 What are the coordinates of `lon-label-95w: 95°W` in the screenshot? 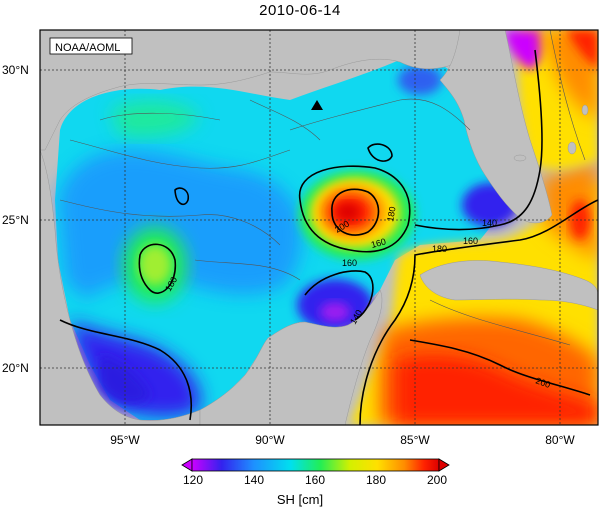 It's located at (125, 440).